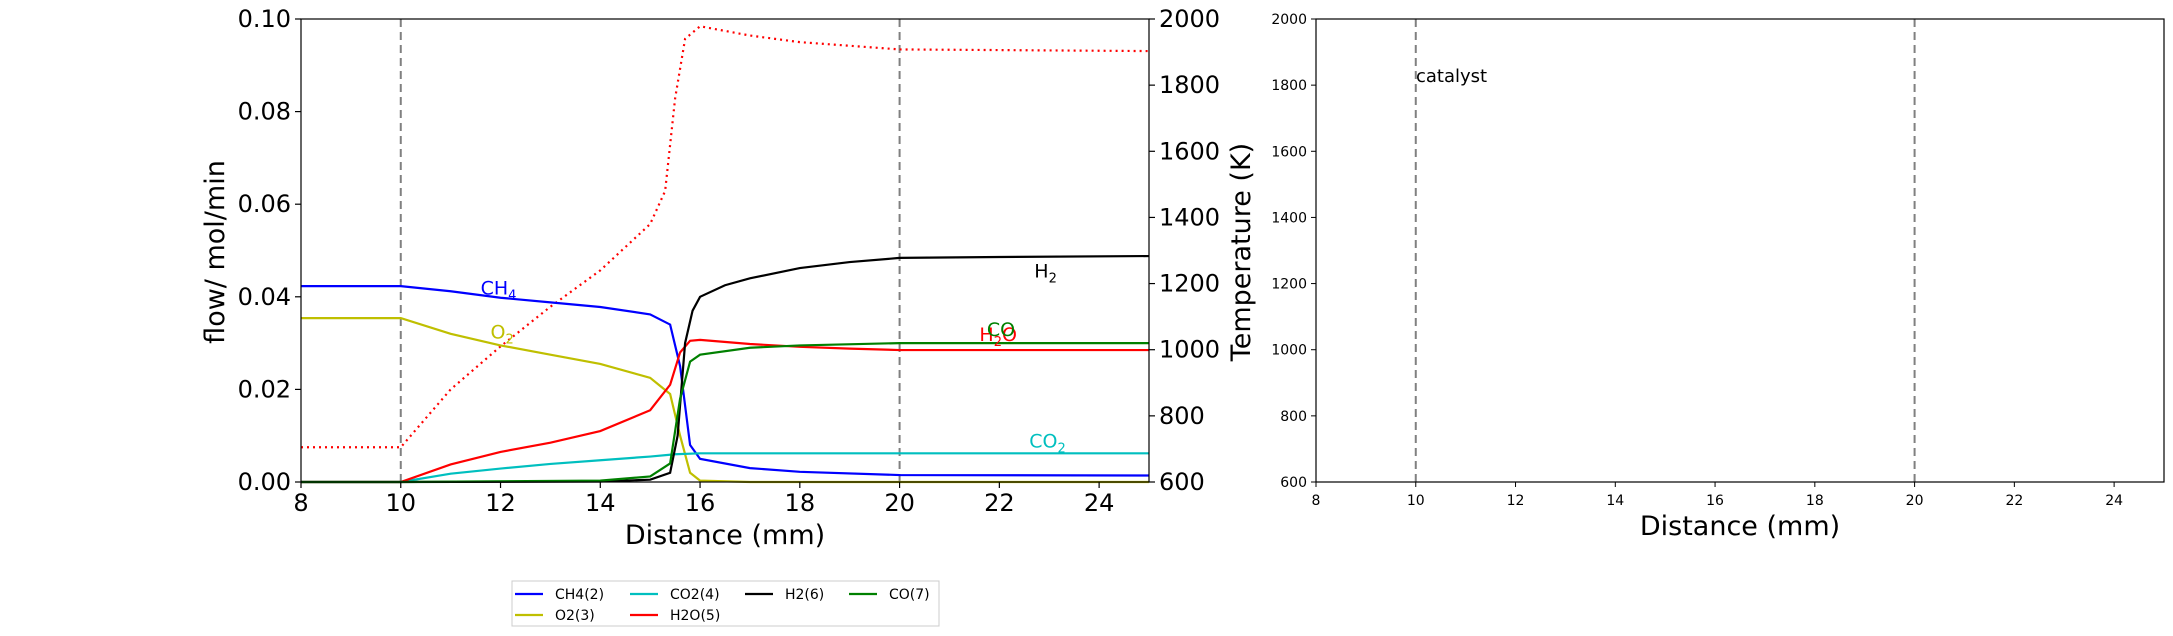 The width and height of the screenshot is (2173, 636). I want to click on y-tick-label: 0.00, so click(264, 482).